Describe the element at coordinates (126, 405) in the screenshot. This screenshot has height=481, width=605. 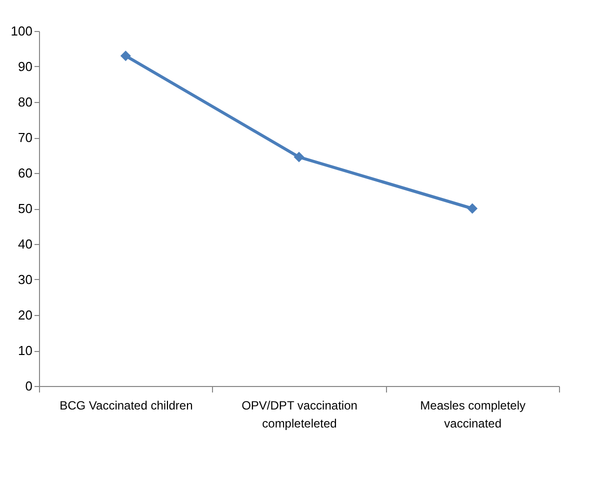
I see `x-tick-label: BCG Vaccinated children` at that location.